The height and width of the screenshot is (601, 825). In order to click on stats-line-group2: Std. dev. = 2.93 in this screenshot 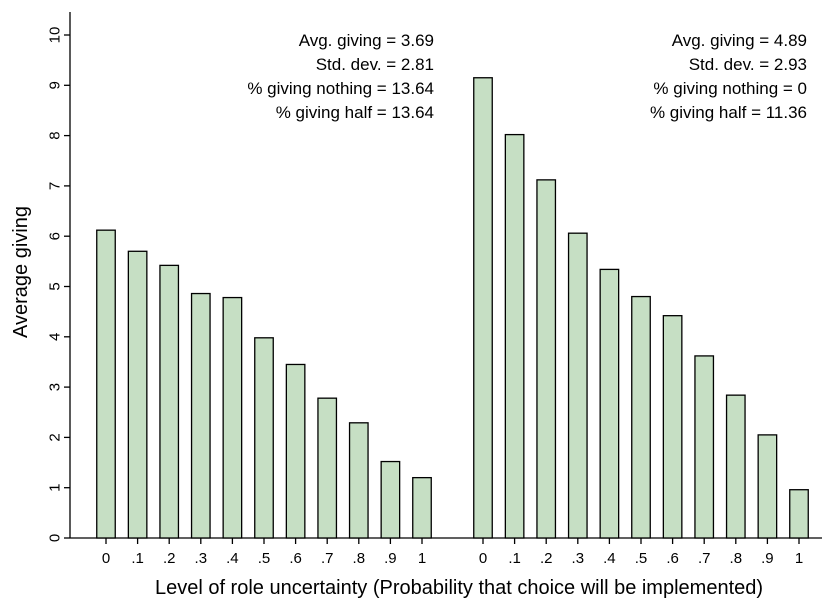, I will do `click(748, 64)`.